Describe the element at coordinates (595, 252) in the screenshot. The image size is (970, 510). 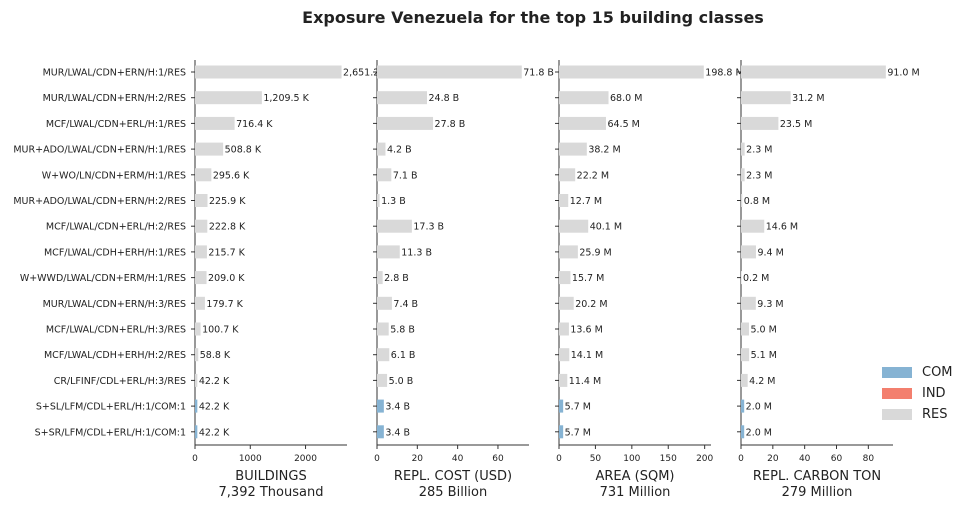
I see `data-label: 25.9 M` at that location.